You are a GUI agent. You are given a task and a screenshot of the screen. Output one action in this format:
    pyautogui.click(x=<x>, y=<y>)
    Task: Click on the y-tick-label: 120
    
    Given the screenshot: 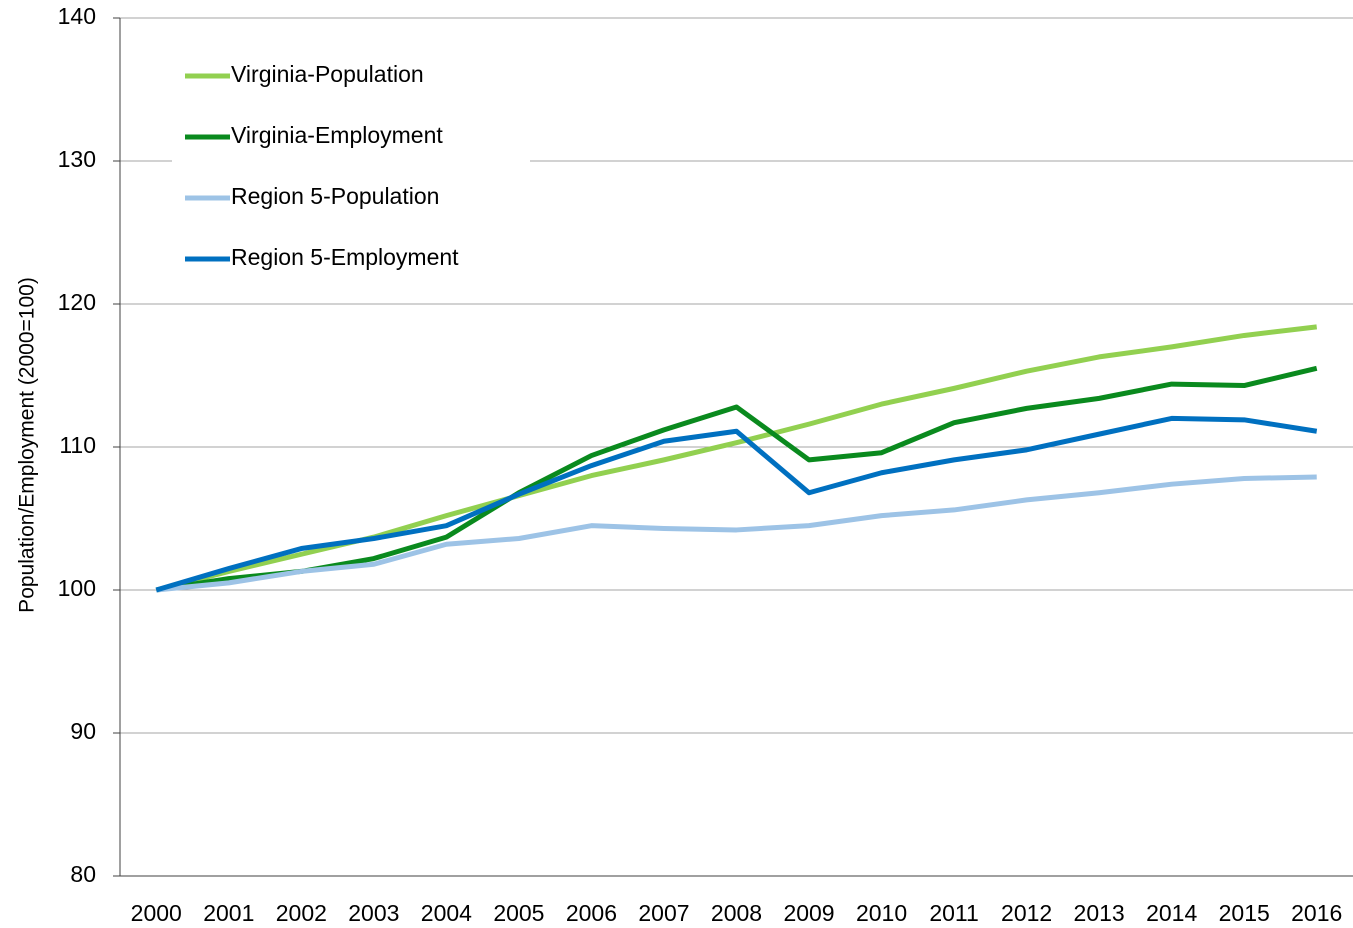 What is the action you would take?
    pyautogui.click(x=77, y=302)
    